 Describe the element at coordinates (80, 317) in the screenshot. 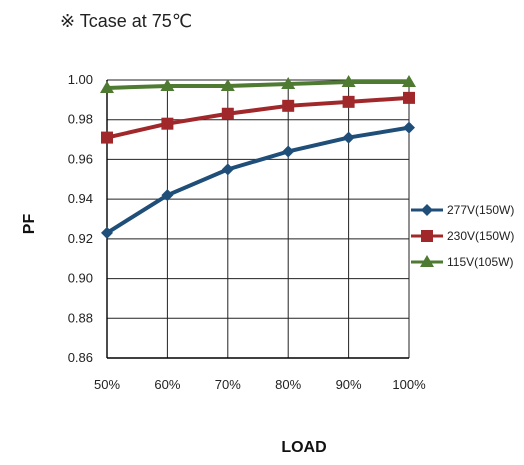

I see `y-tick-label: 0.88` at that location.